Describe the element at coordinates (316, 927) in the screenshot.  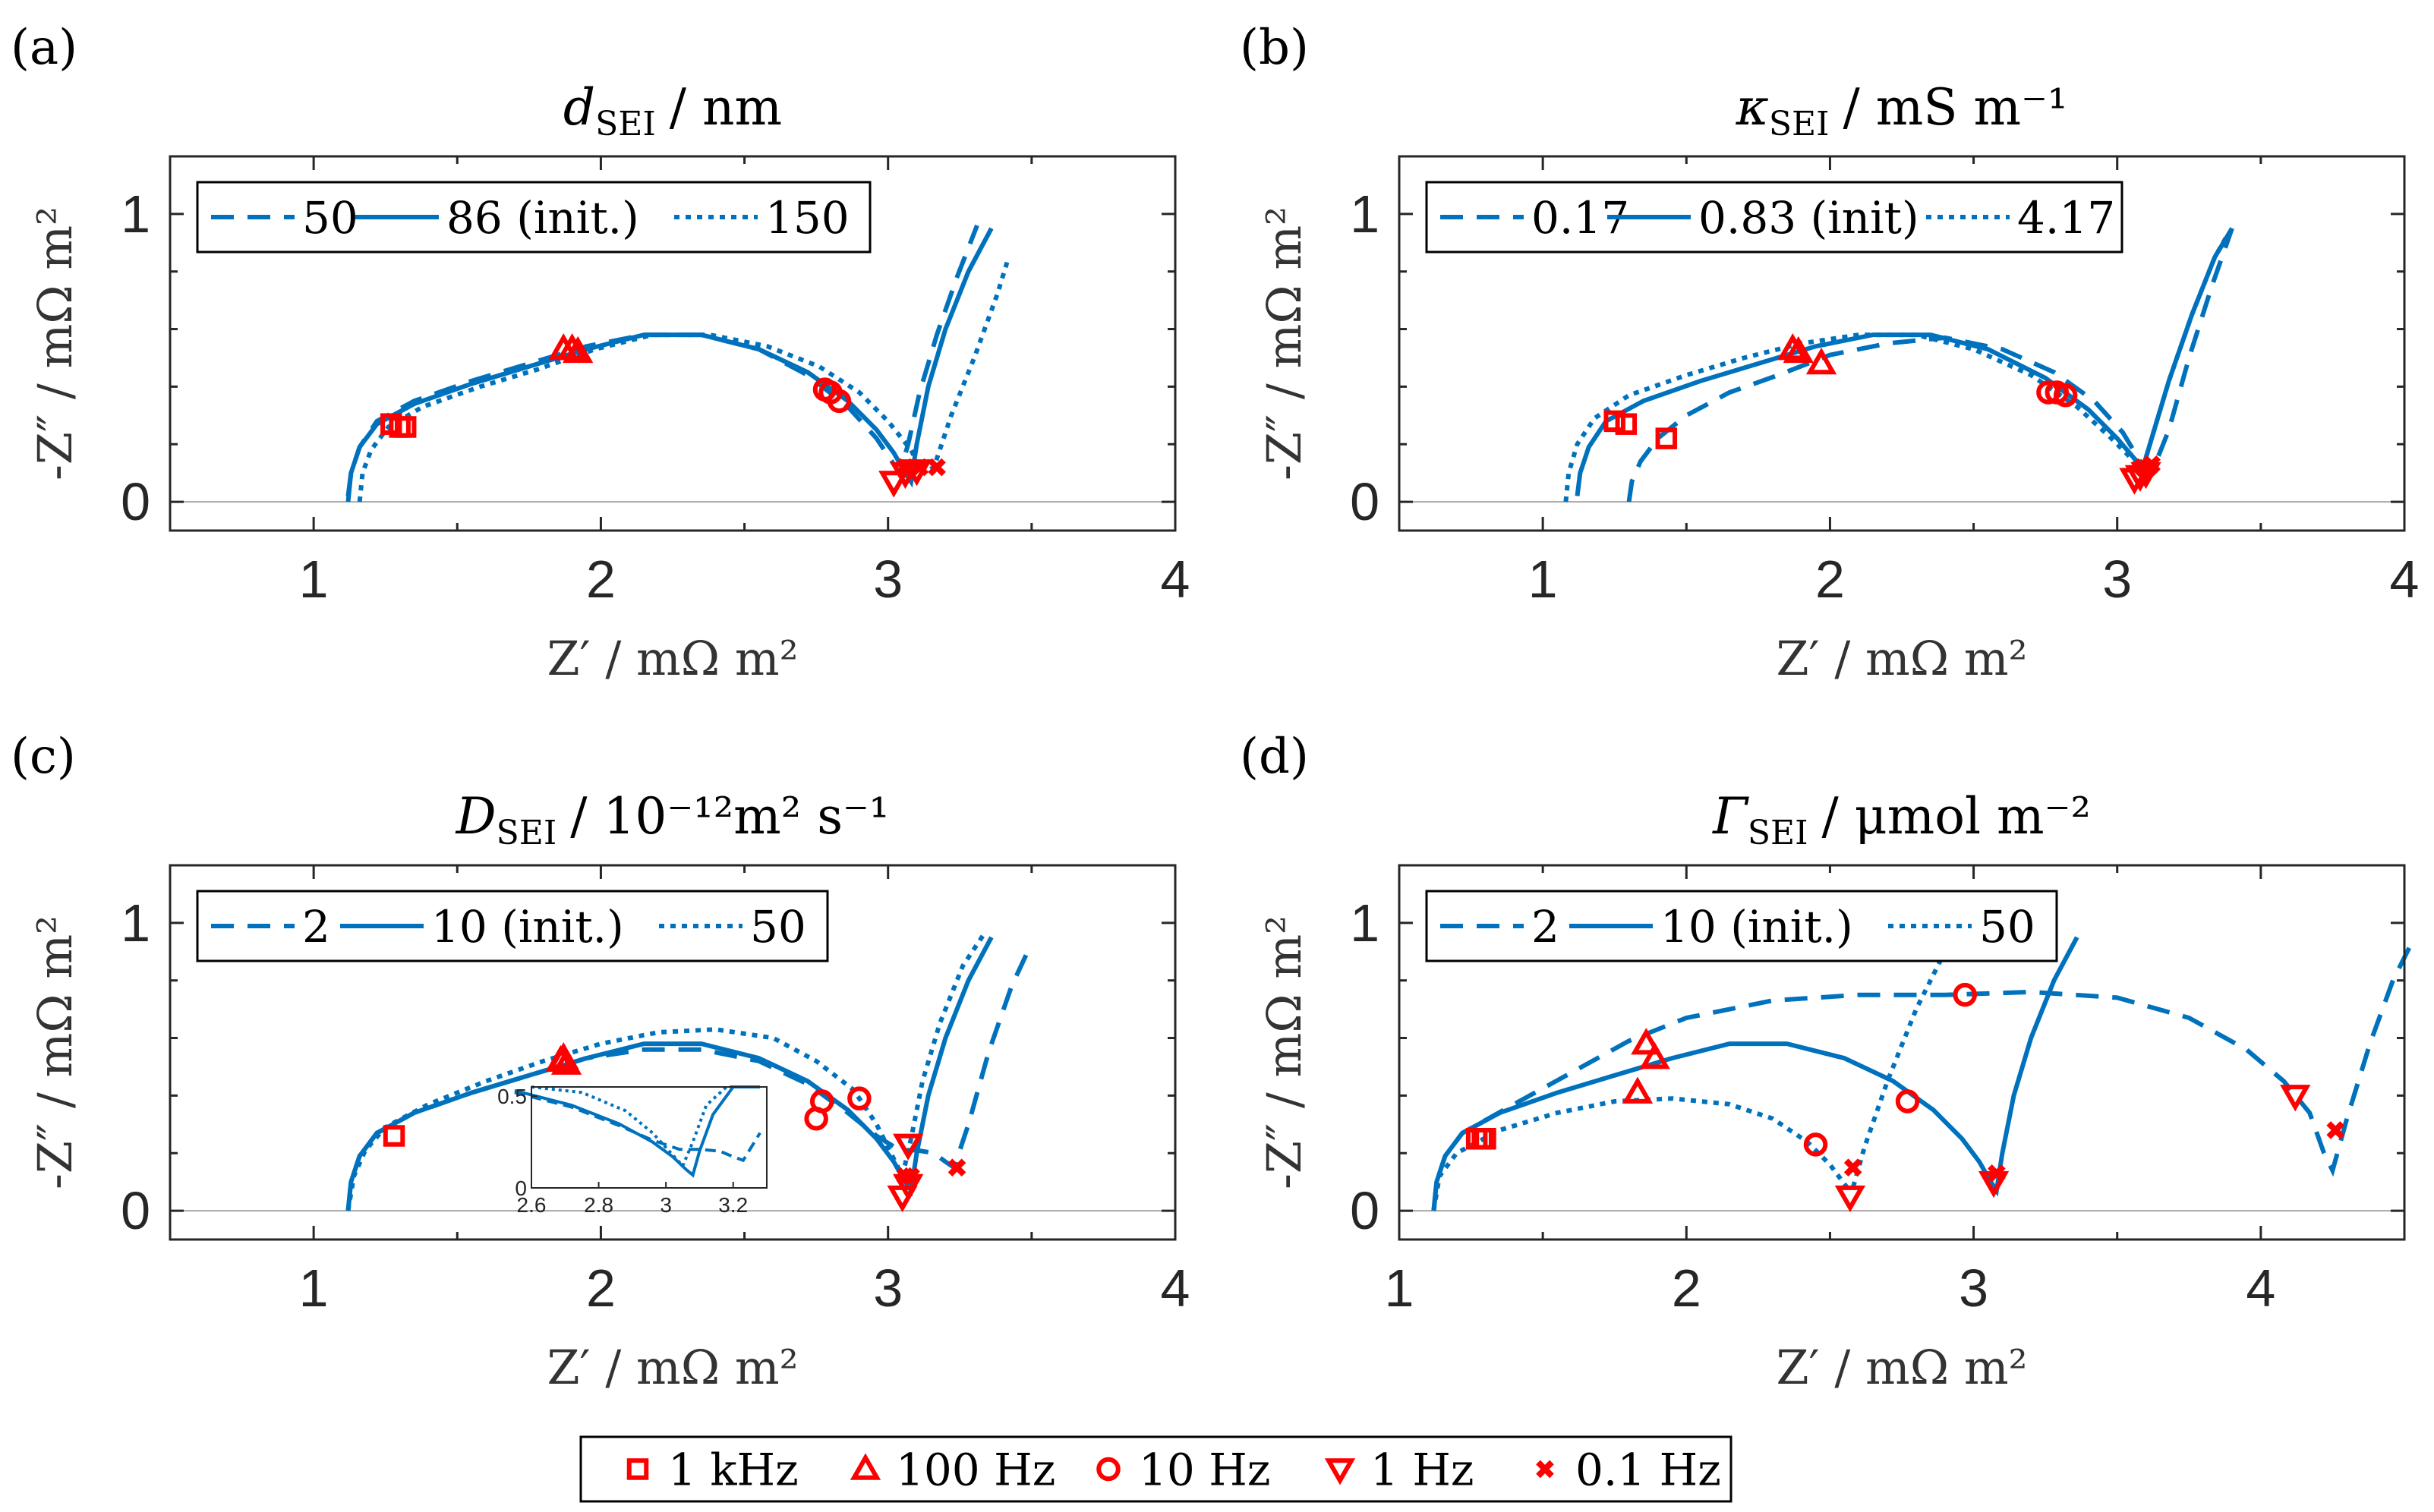
I see `legend-label: 2` at that location.